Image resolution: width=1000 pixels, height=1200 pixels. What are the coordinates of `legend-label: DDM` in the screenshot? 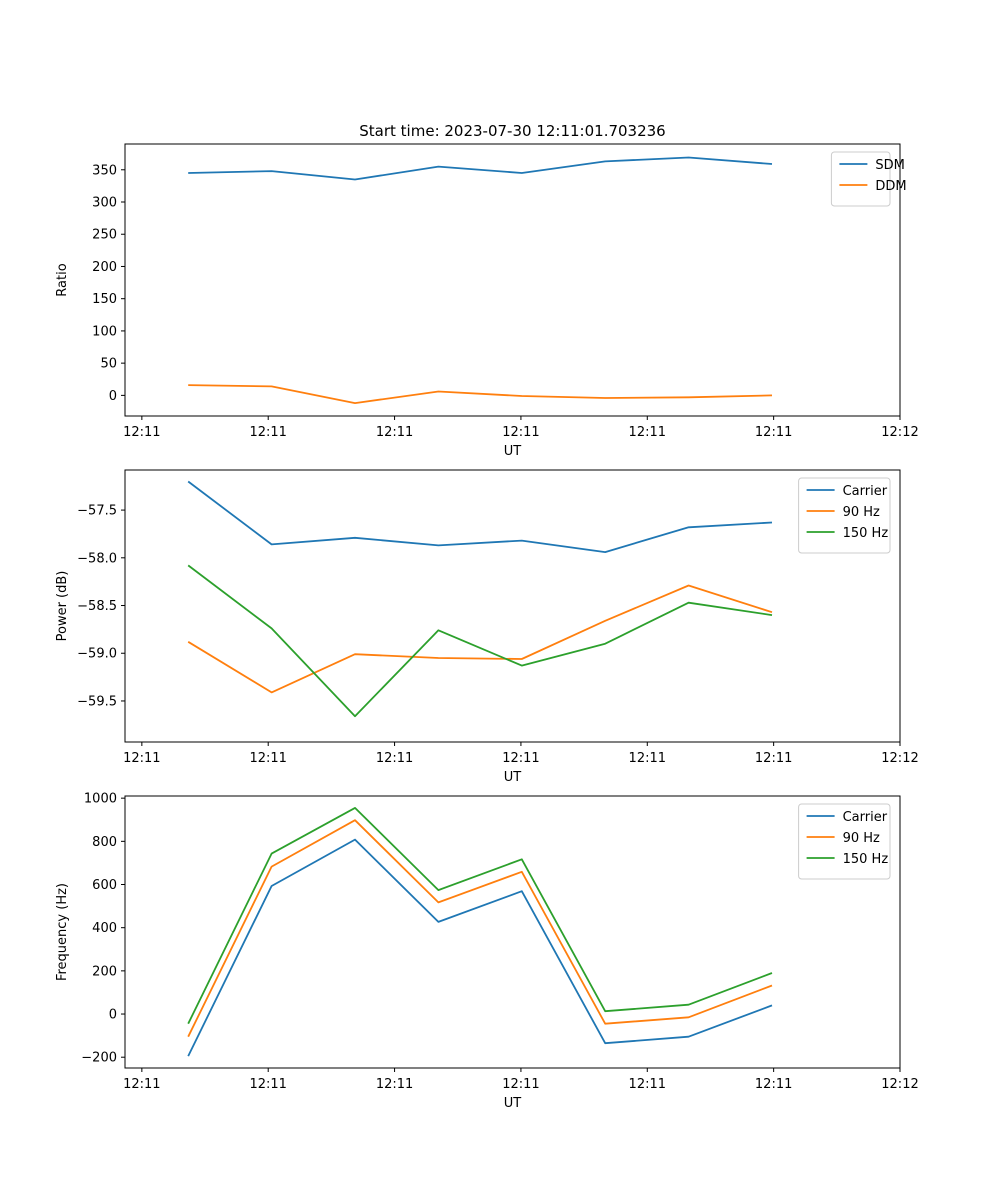 It's located at (890, 186).